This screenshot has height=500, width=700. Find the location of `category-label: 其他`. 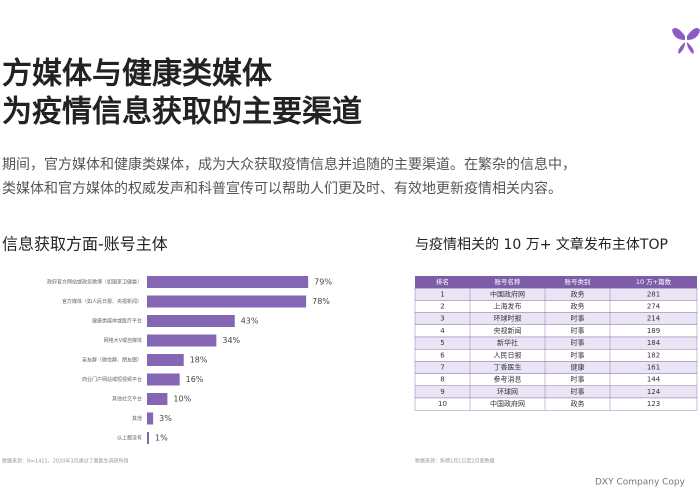

category-label: 其他 is located at coordinates (137, 418).